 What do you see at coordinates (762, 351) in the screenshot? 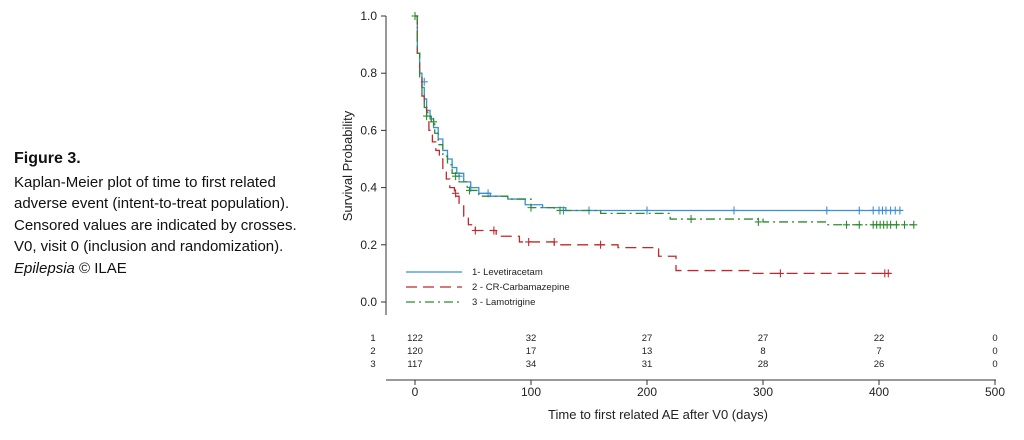
I see `risk-count: 8` at bounding box center [762, 351].